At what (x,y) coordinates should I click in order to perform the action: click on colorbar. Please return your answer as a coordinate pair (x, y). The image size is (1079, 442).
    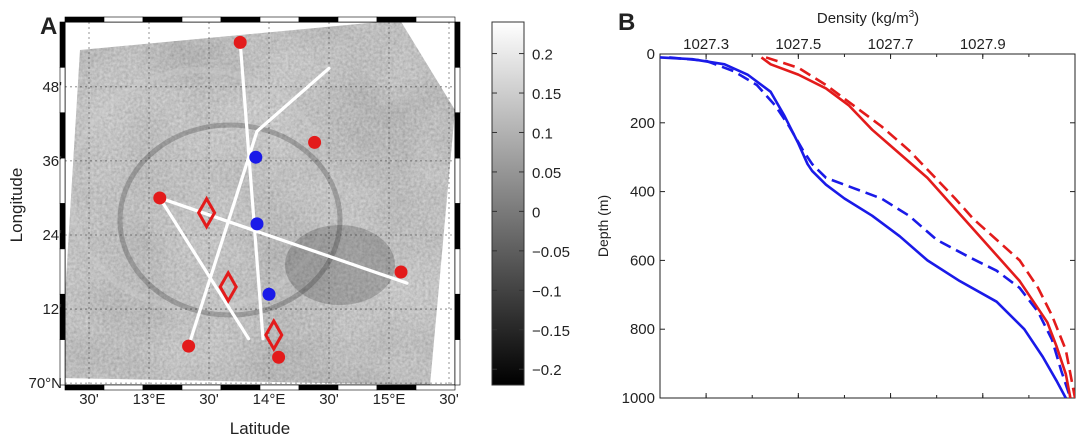
    Looking at the image, I should click on (508, 203).